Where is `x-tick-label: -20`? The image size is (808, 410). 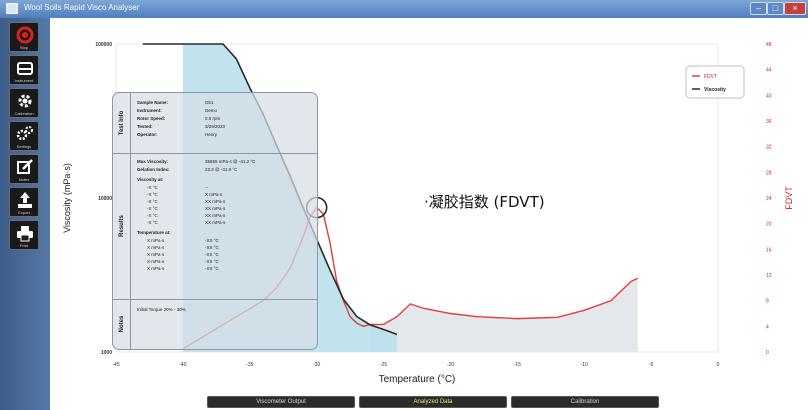
x-tick-label: -20 is located at coordinates (450, 365).